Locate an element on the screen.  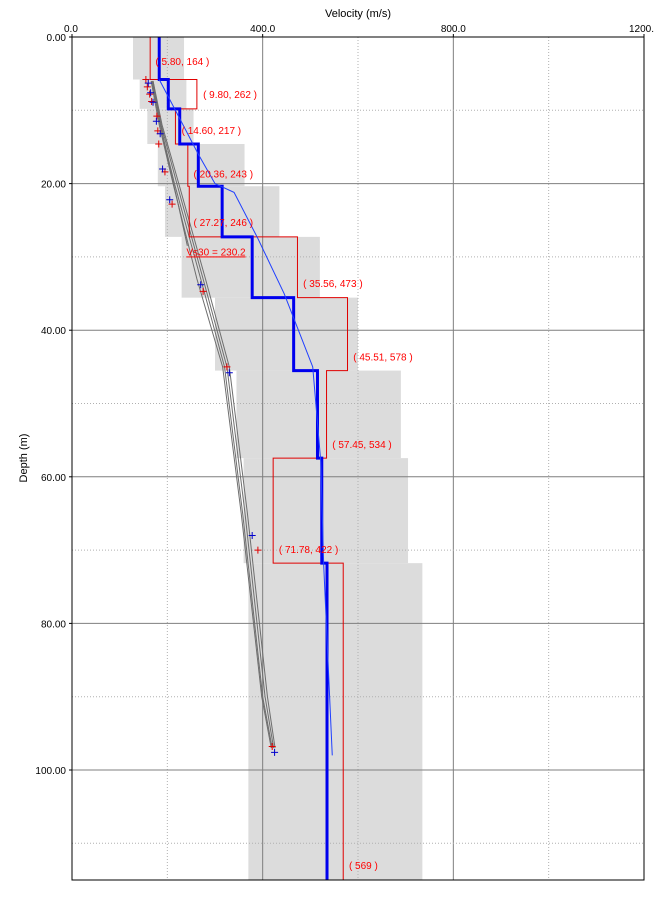
y-tick-label: 20.00 is located at coordinates (53, 185).